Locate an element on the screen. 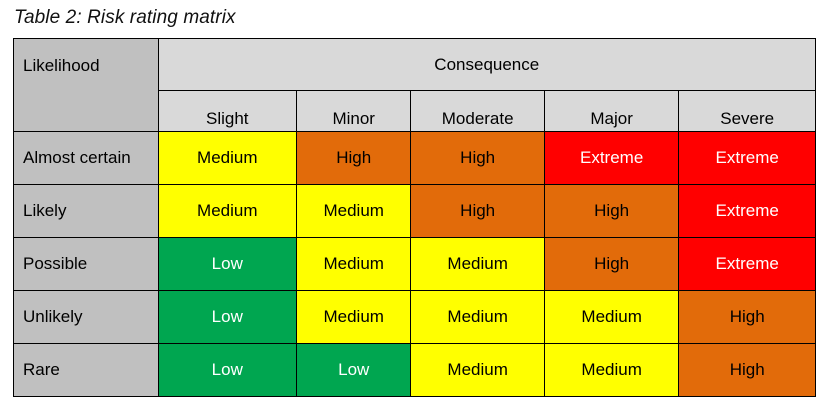 The height and width of the screenshot is (405, 827). matrix-row-unlikely: Unlikely Low Medium Medium Medium High is located at coordinates (414, 317).